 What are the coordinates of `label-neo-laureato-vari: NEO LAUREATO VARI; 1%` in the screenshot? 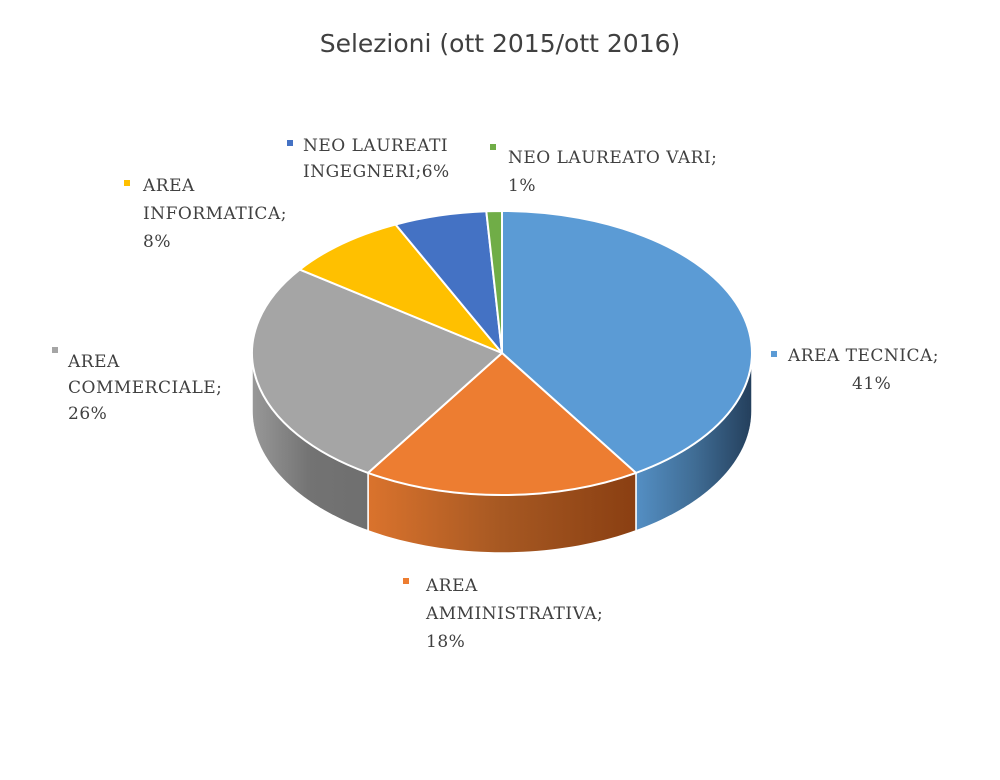 It's located at (603, 170).